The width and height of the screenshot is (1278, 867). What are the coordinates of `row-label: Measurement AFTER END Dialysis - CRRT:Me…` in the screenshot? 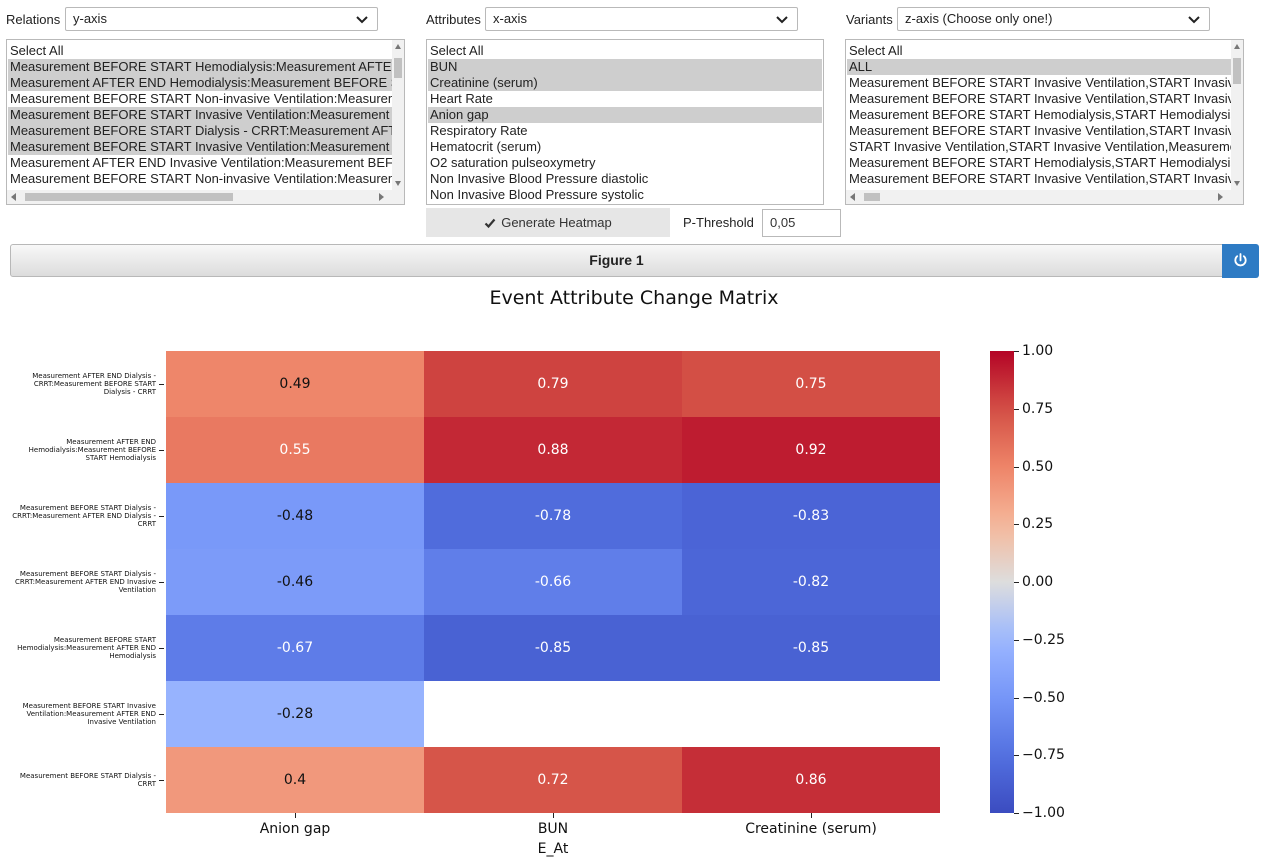 It's located at (94, 384).